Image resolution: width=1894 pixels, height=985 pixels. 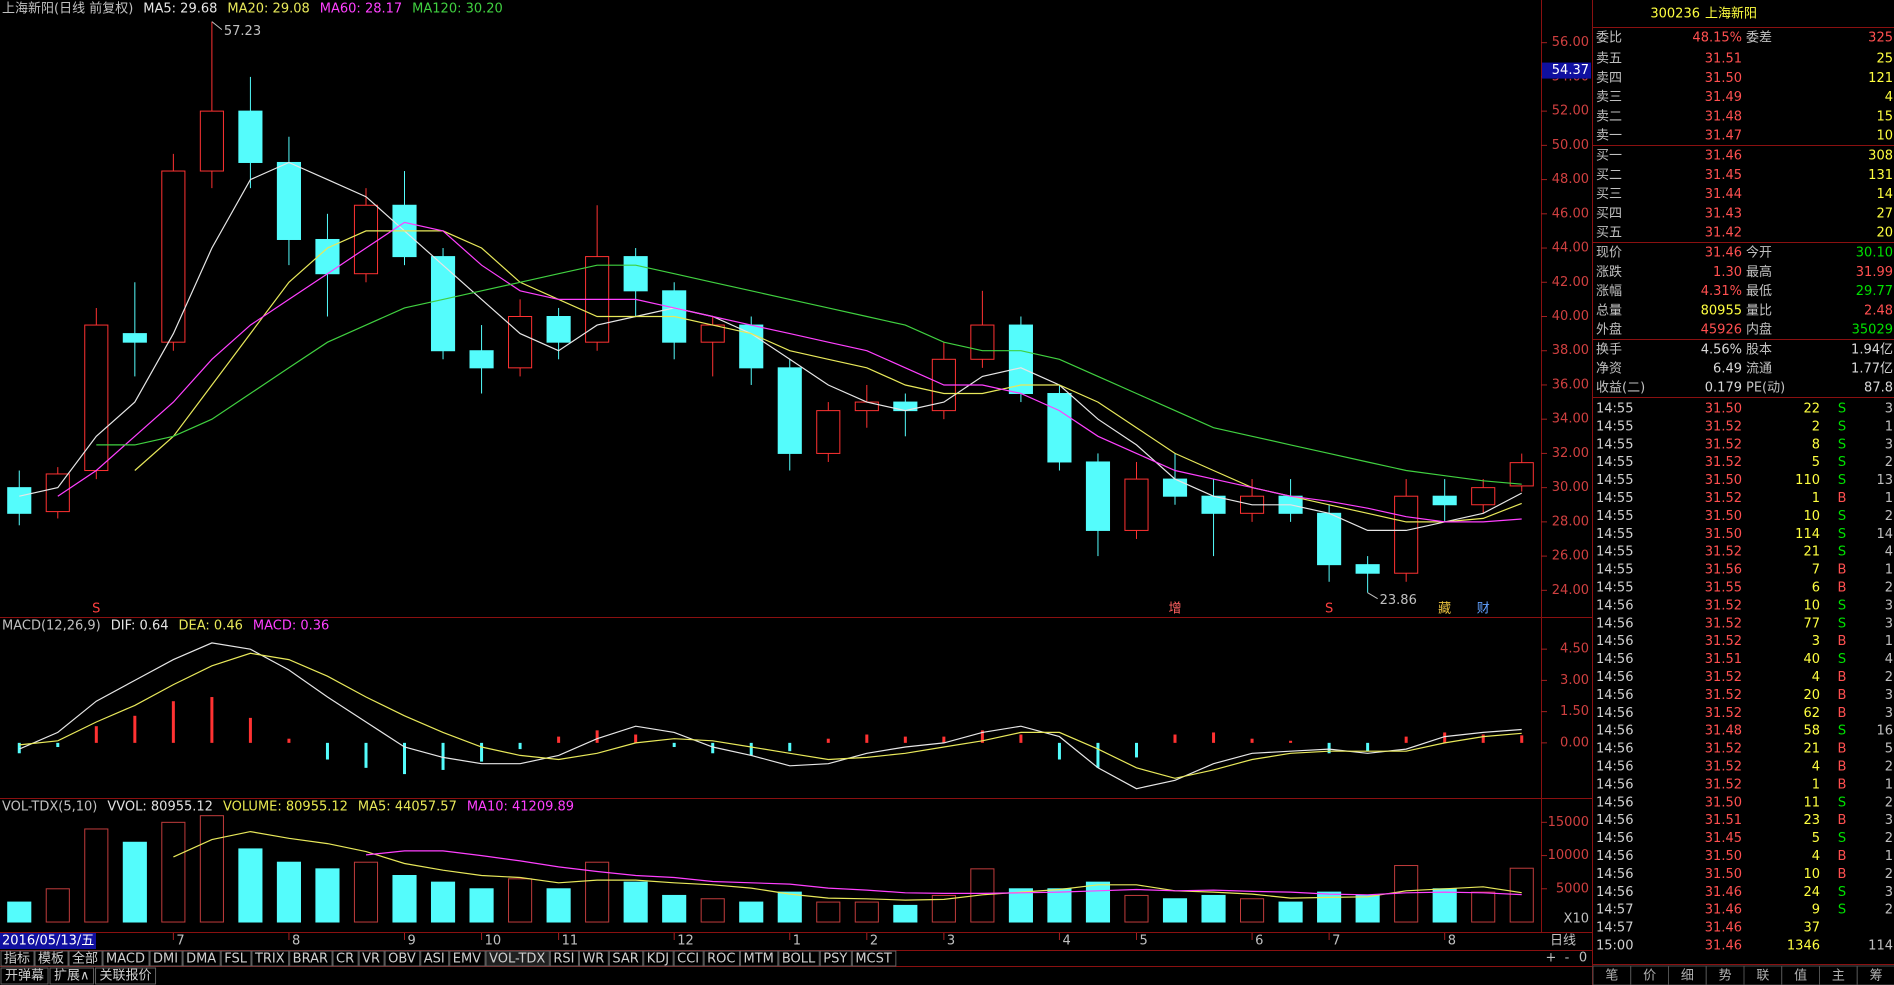 I want to click on zoom-button: -, so click(x=1567, y=958).